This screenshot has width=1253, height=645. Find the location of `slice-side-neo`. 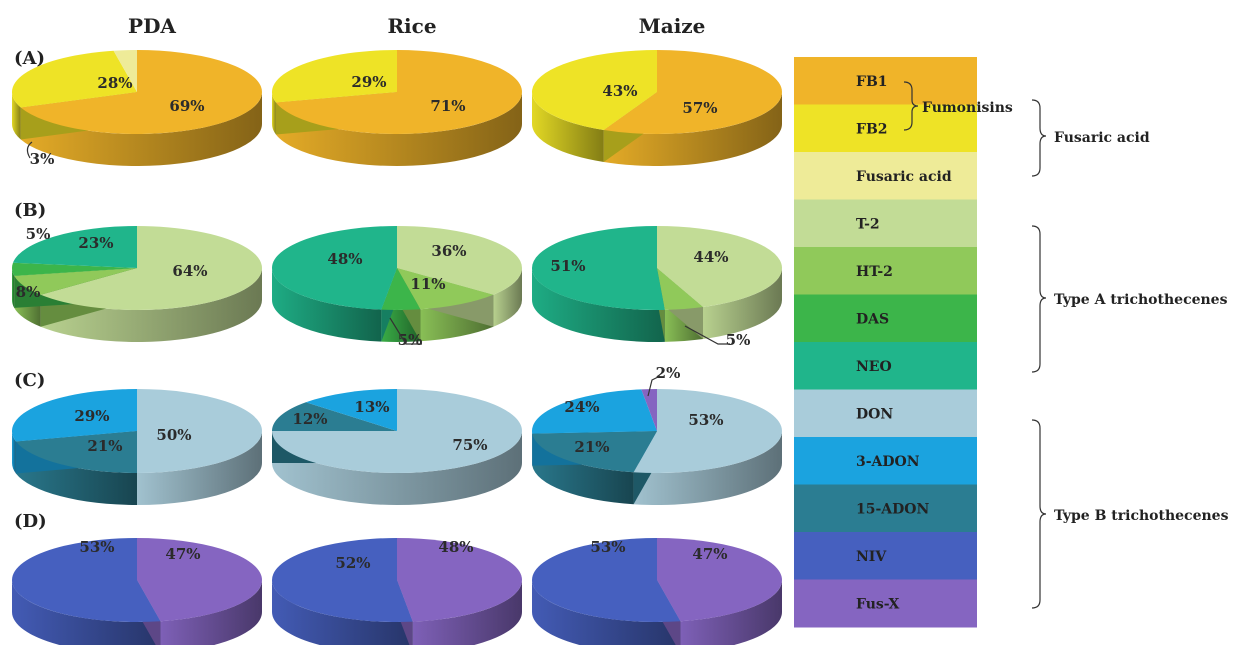

slice-side-neo is located at coordinates (598, 305).